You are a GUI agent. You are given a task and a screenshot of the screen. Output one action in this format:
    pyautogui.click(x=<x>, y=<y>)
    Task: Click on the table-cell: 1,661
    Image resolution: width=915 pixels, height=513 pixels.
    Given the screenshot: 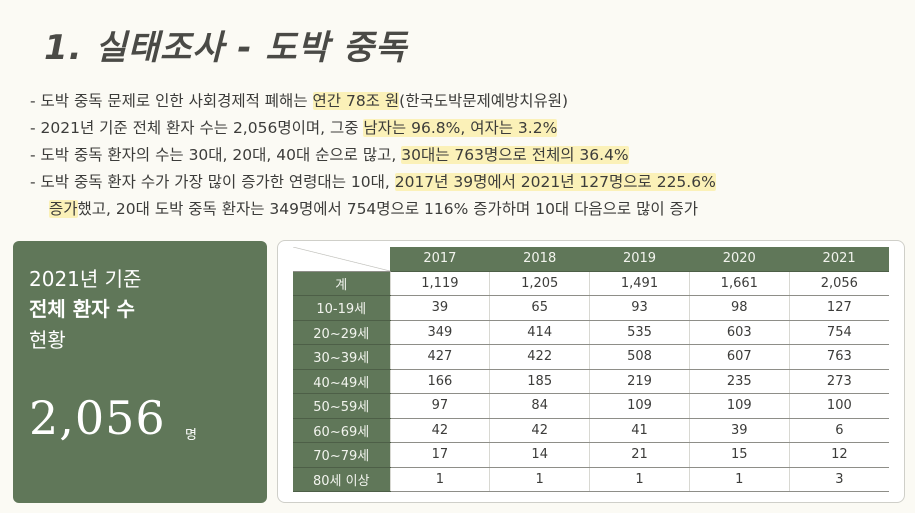 What is the action you would take?
    pyautogui.click(x=739, y=283)
    